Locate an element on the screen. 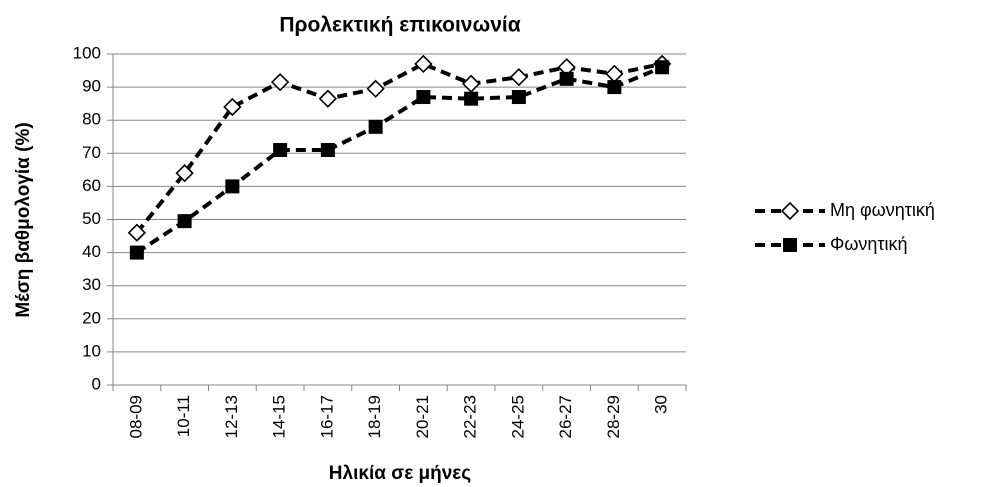 This screenshot has width=983, height=487. y-tick-label: 70 is located at coordinates (91, 152).